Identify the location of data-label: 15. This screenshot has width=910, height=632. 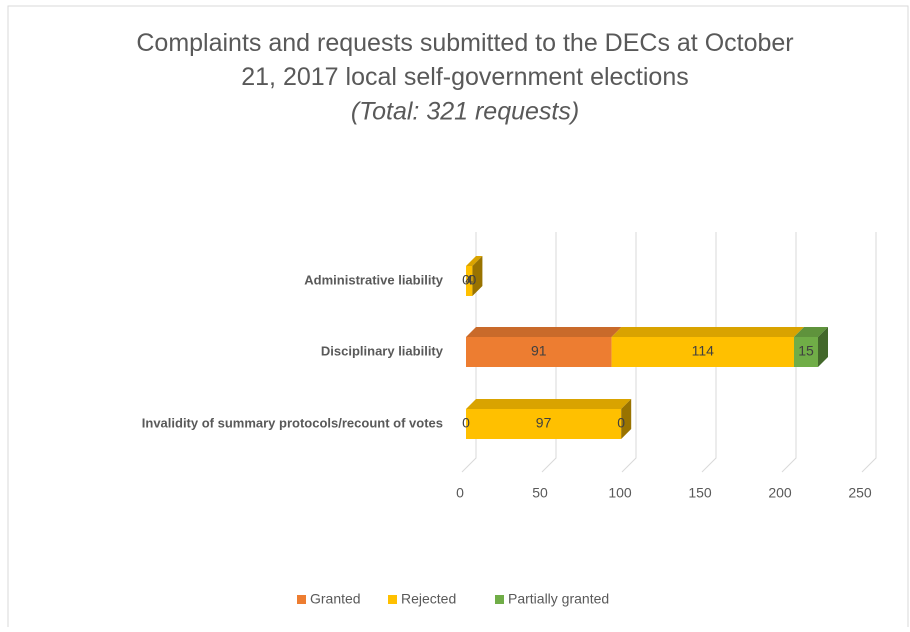
(806, 351).